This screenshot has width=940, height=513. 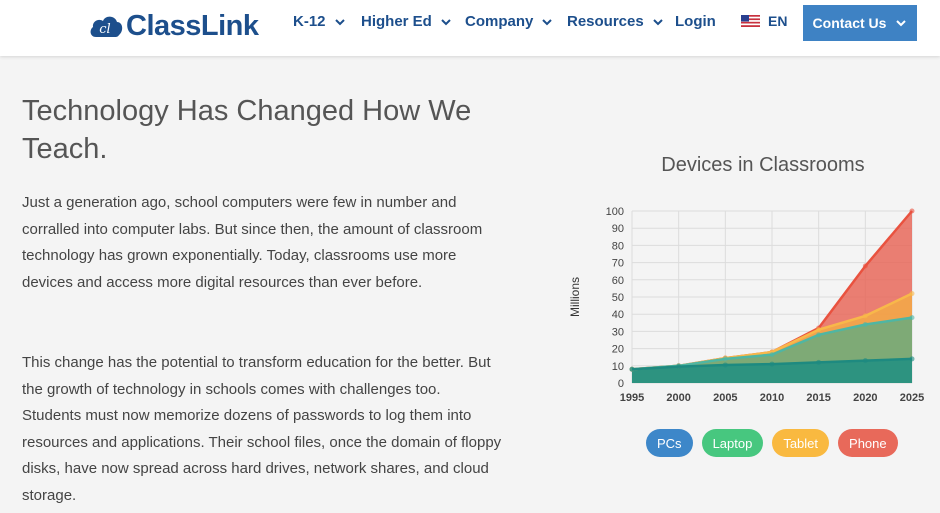 What do you see at coordinates (618, 298) in the screenshot?
I see `y-tick-label: 50` at bounding box center [618, 298].